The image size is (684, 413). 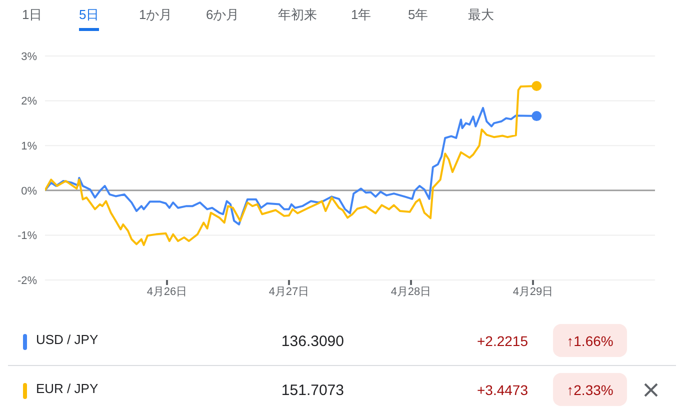 What do you see at coordinates (89, 18) in the screenshot?
I see `text: 5日` at bounding box center [89, 18].